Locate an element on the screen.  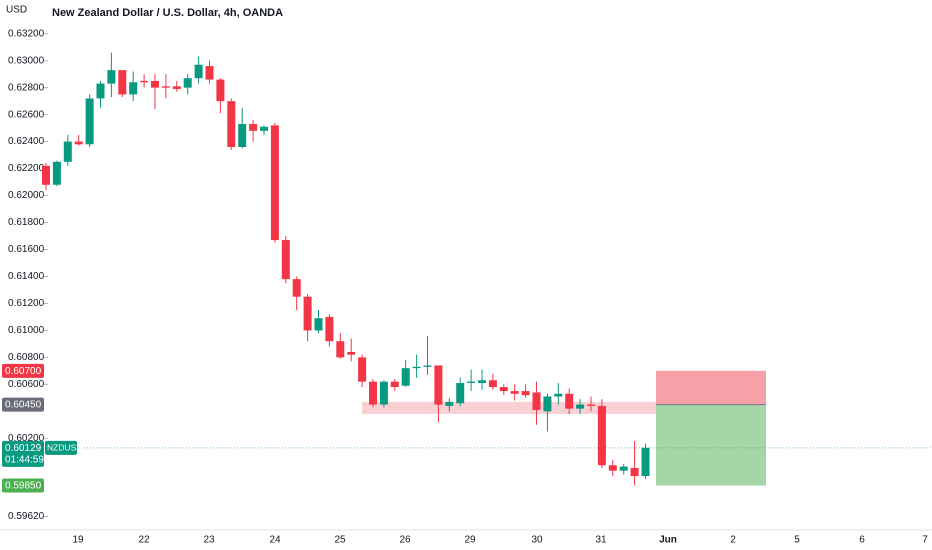
x-tick-label: 29 is located at coordinates (470, 540).